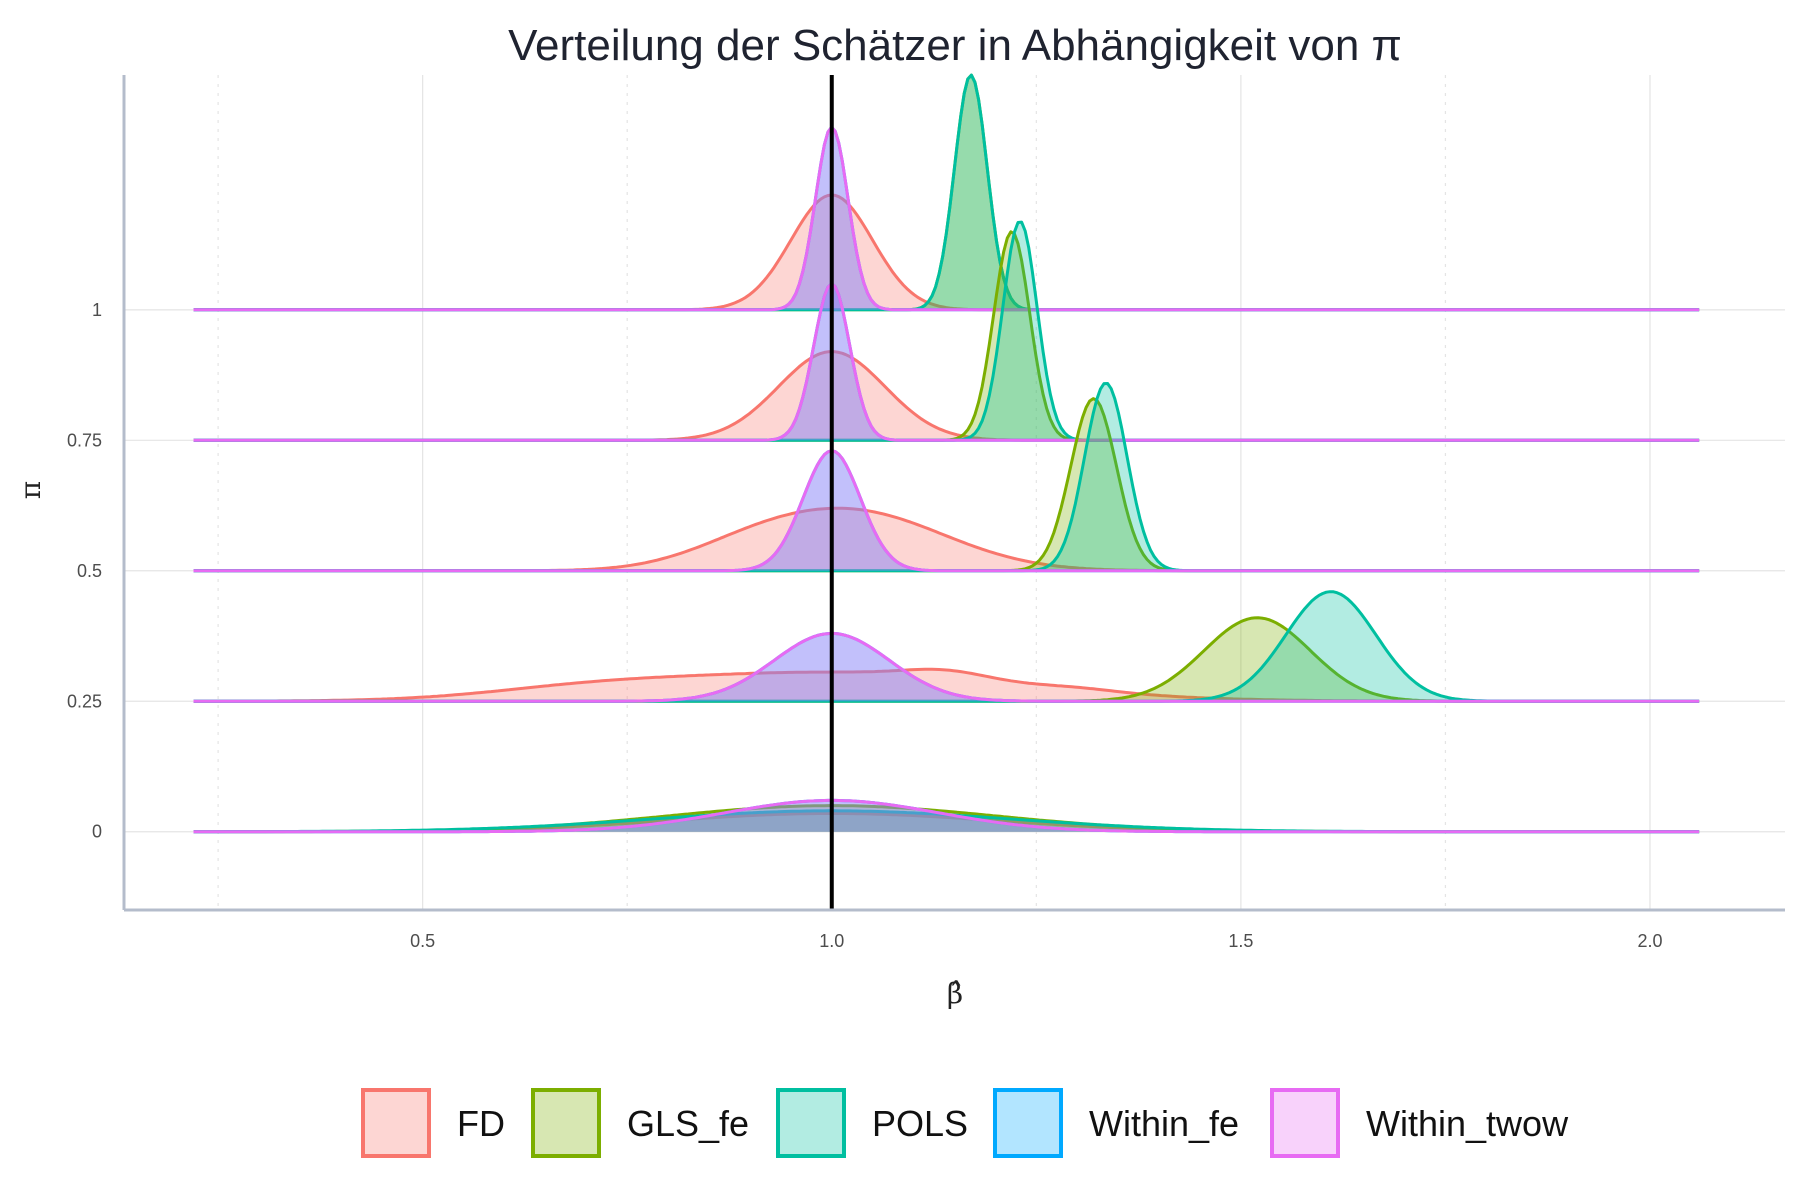  What do you see at coordinates (84, 440) in the screenshot?
I see `y-tick-label: 0.75` at bounding box center [84, 440].